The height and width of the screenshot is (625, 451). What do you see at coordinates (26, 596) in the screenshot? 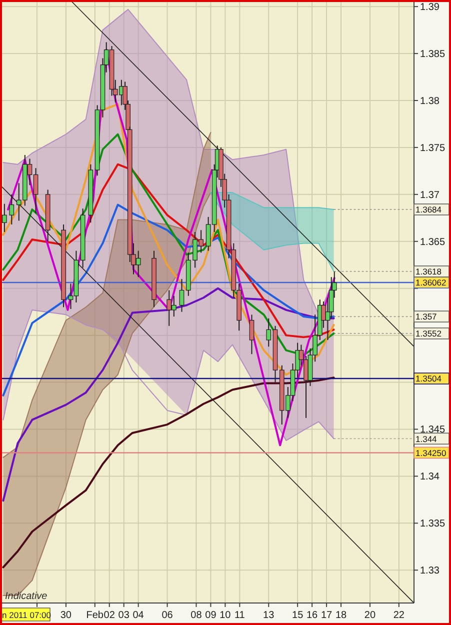
I see `annotation: Indicative` at bounding box center [26, 596].